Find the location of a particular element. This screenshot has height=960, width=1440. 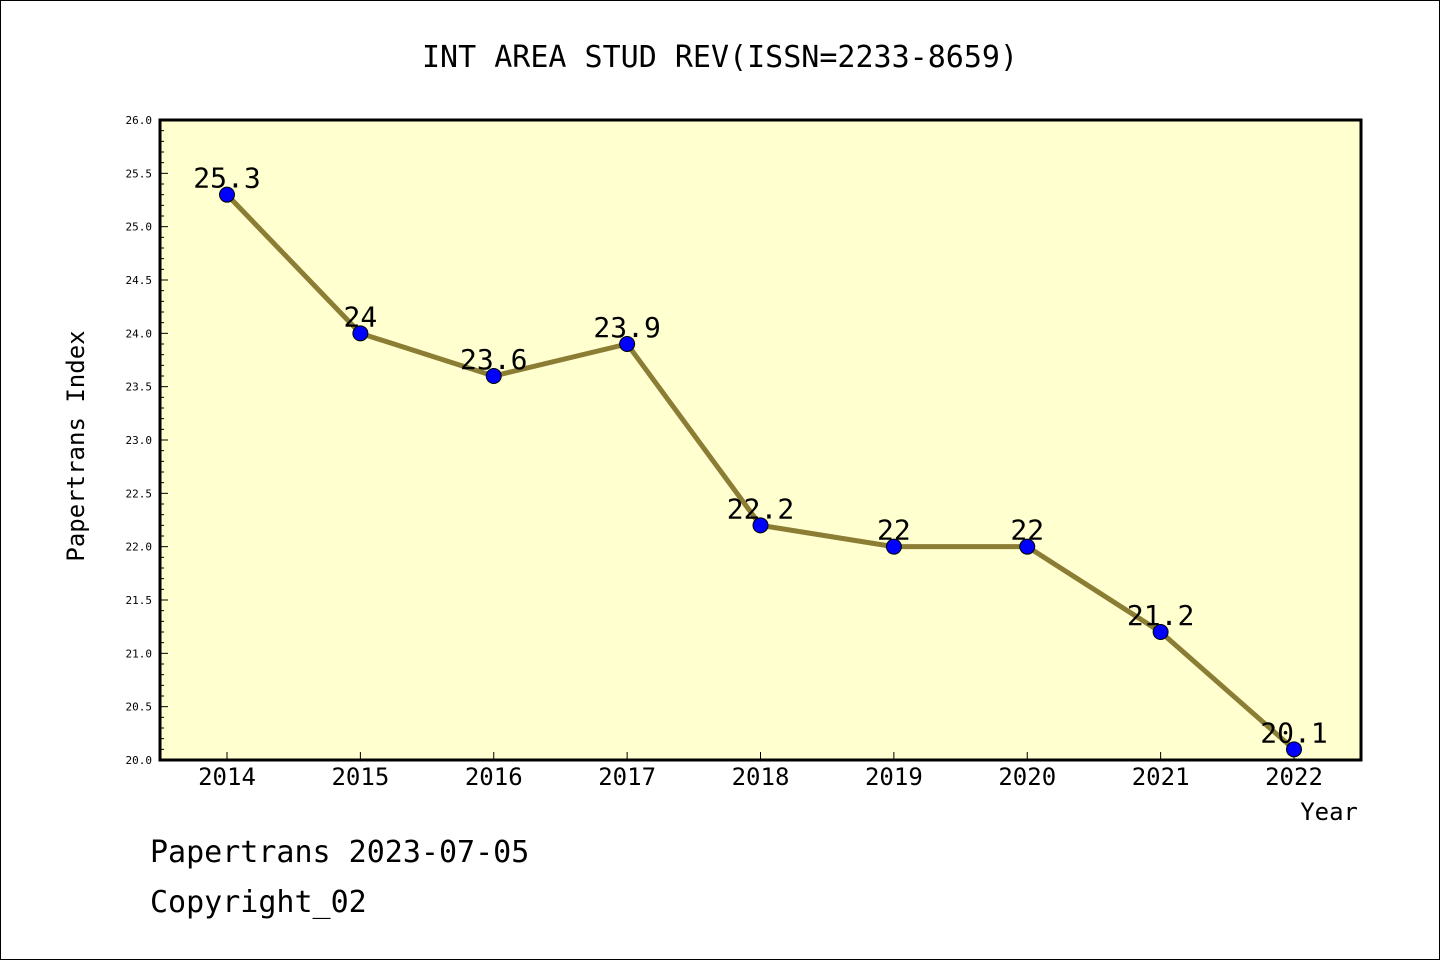

y-tick-label: 25.0 is located at coordinates (139, 227).